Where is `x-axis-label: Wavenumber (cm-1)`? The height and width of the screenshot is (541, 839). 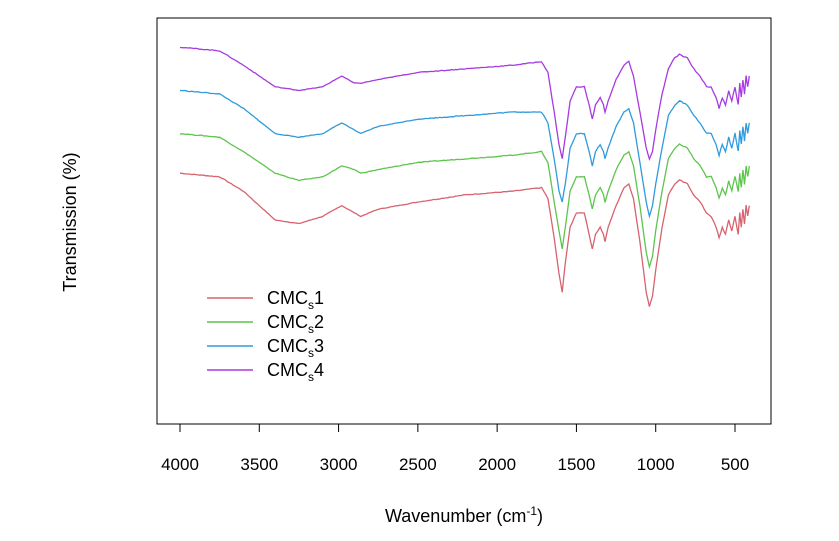
x-axis-label: Wavenumber (cm-1) is located at coordinates (464, 515).